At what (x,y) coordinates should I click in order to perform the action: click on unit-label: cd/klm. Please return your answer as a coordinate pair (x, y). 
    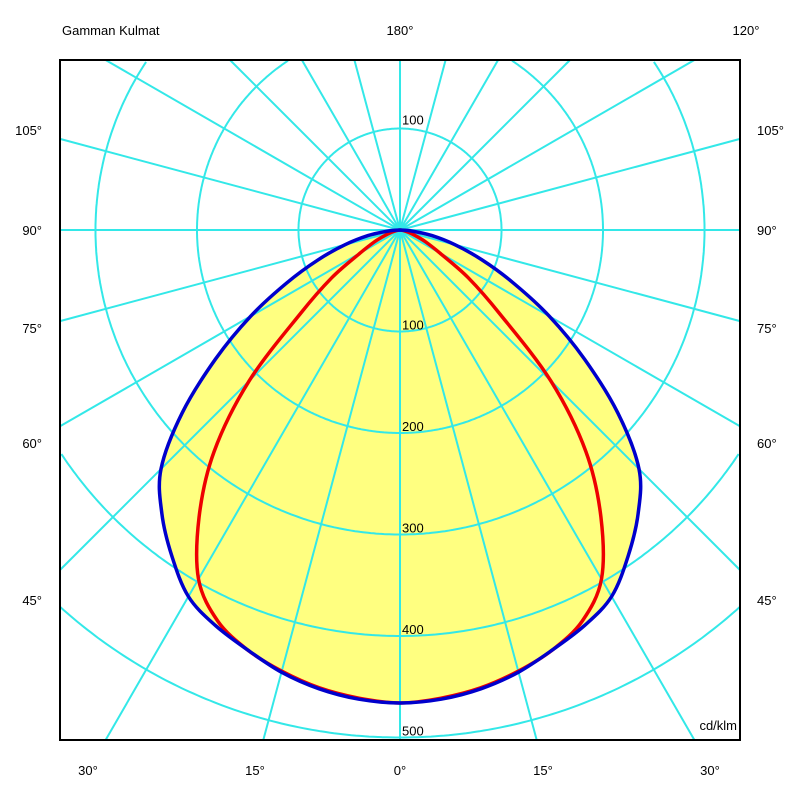
    Looking at the image, I should click on (718, 725).